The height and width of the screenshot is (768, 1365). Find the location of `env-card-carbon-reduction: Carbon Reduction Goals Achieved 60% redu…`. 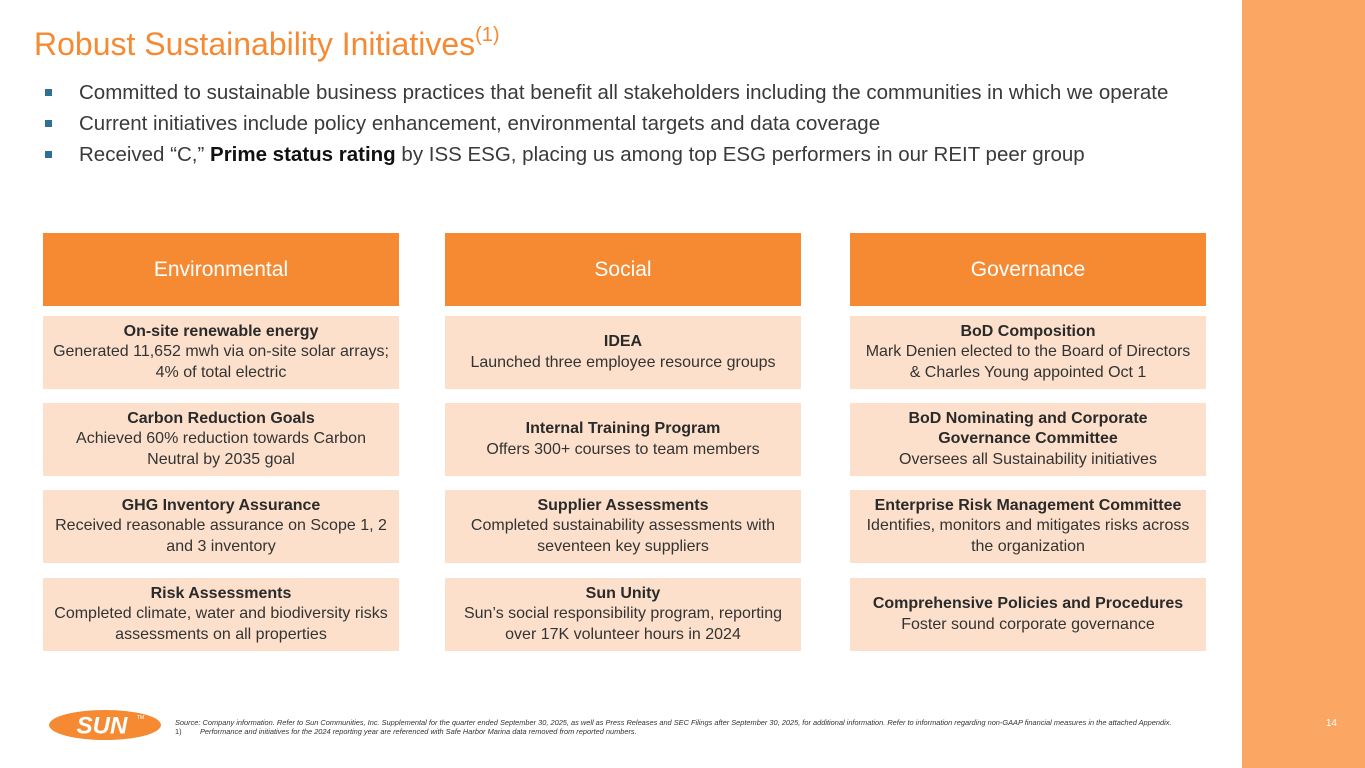

env-card-carbon-reduction: Carbon Reduction Goals Achieved 60% redu… is located at coordinates (221, 439).